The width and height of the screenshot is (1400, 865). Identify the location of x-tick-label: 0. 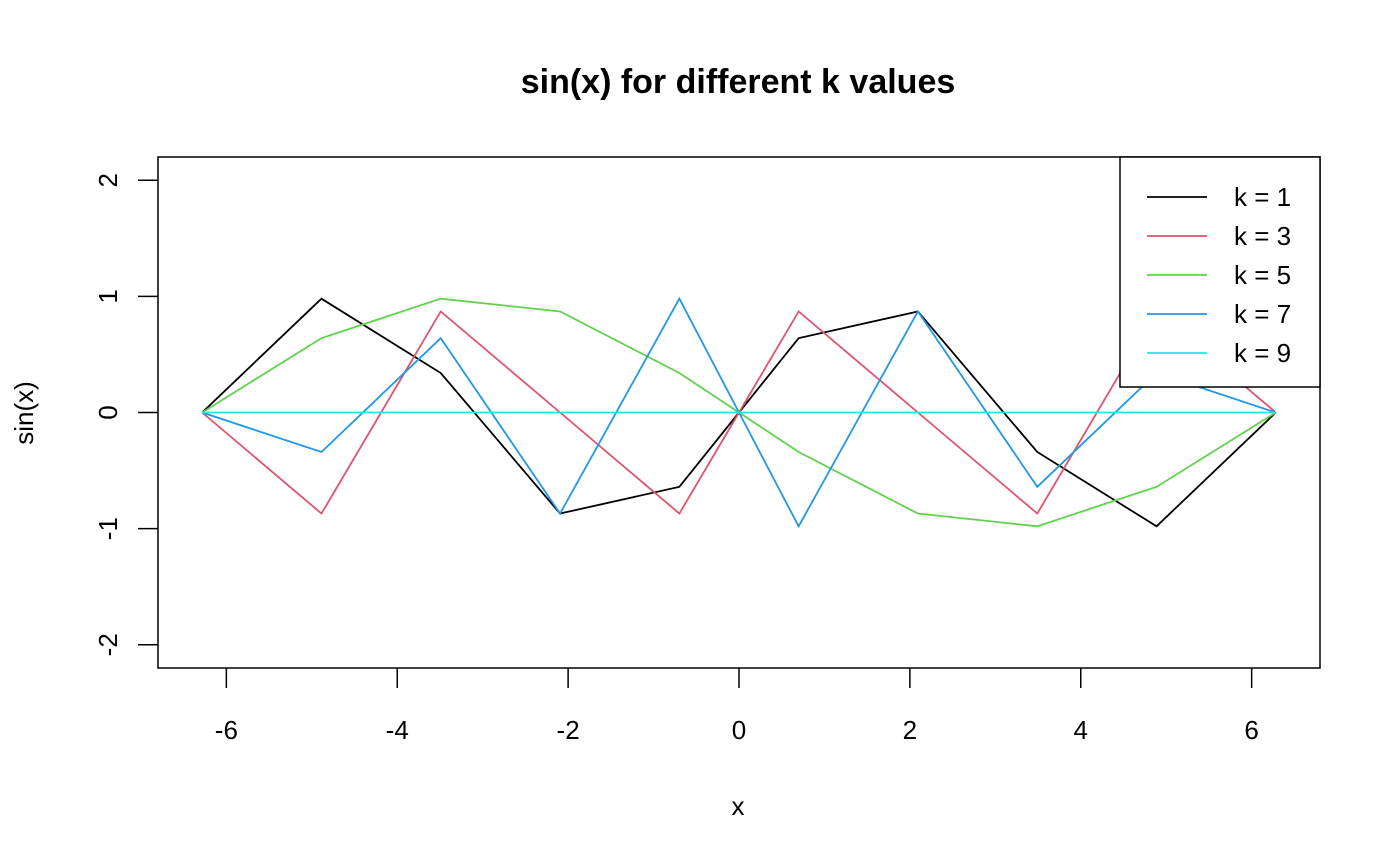
(739, 730).